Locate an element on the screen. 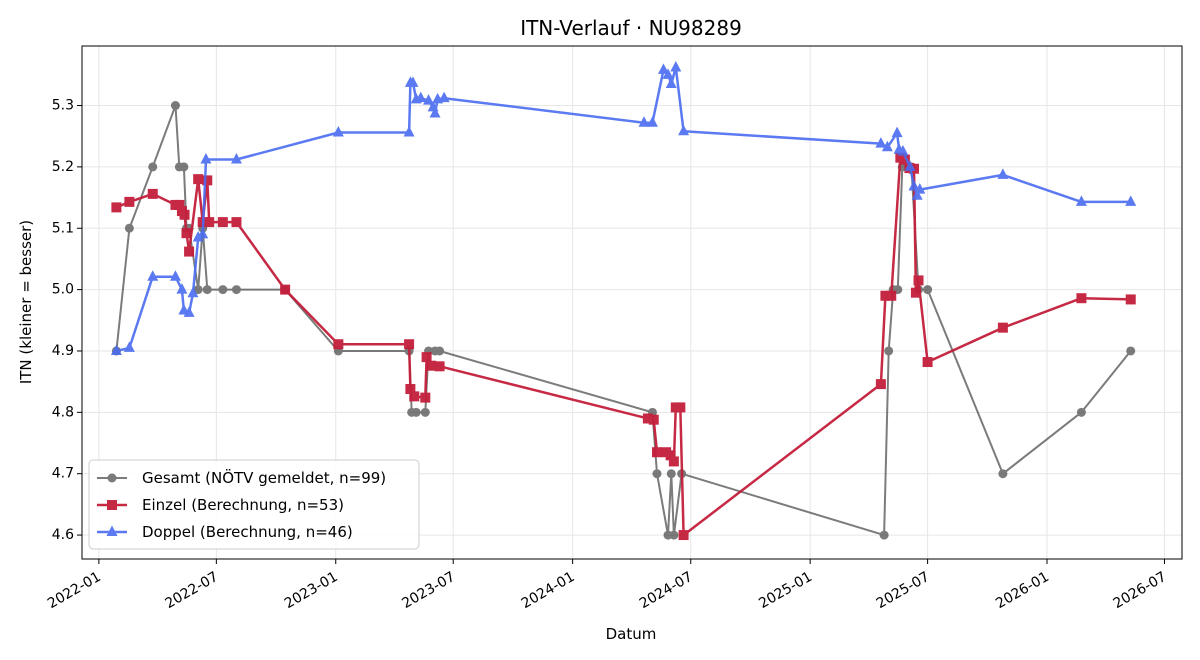 The width and height of the screenshot is (1200, 660). x-tick-label: 2023-01 is located at coordinates (311, 590).